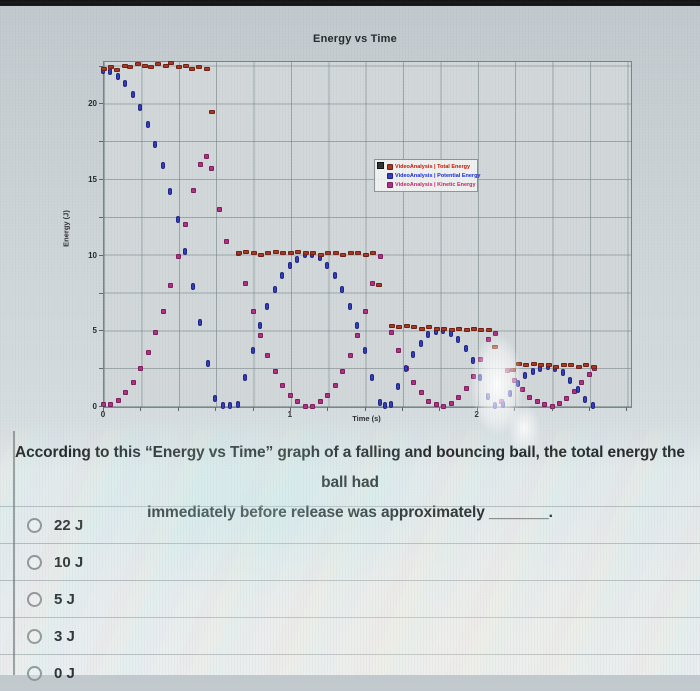  Describe the element at coordinates (34, 673) in the screenshot. I see `radio-button-0j` at that location.